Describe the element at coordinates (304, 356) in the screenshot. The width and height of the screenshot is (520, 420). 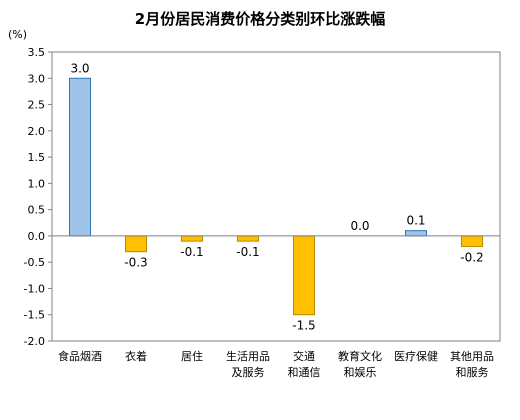
I see `x-category-label: 交通` at that location.